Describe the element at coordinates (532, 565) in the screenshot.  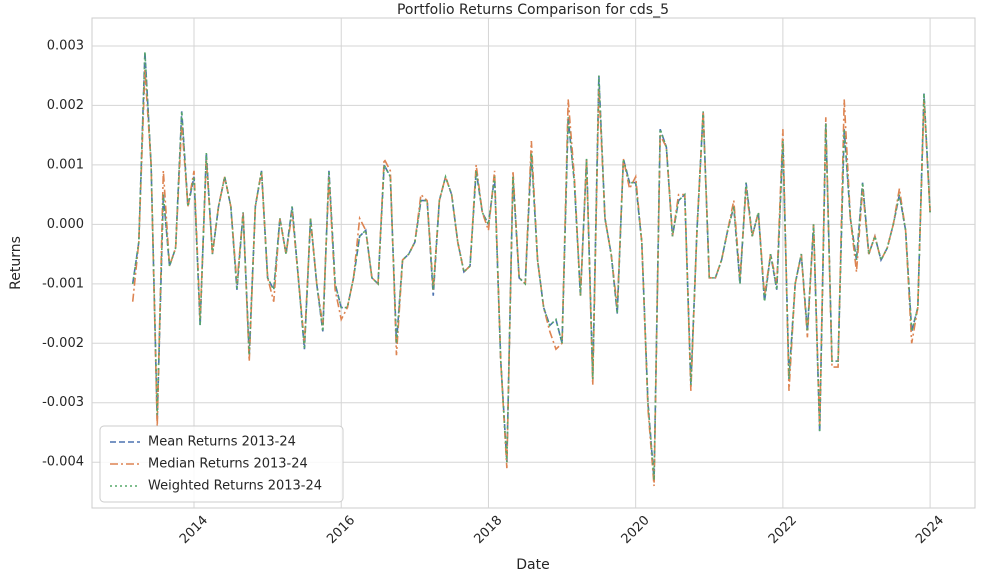
I see `x-axis-label: Date` at that location.